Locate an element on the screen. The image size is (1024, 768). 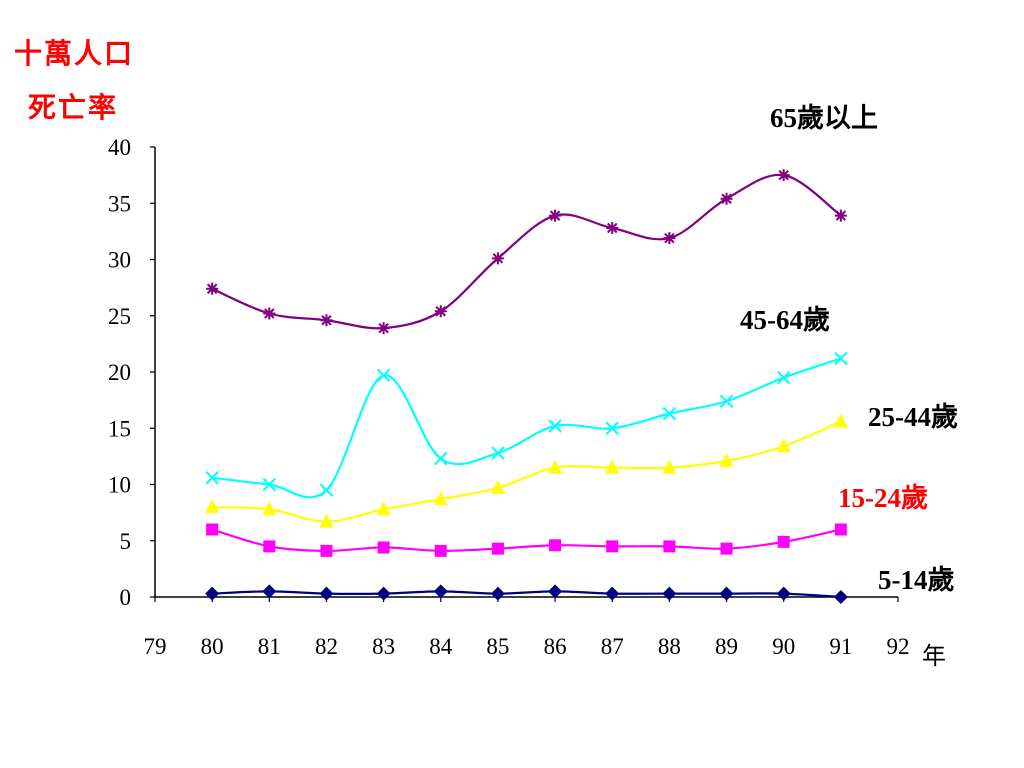
x-tick-label: 84 is located at coordinates (441, 646).